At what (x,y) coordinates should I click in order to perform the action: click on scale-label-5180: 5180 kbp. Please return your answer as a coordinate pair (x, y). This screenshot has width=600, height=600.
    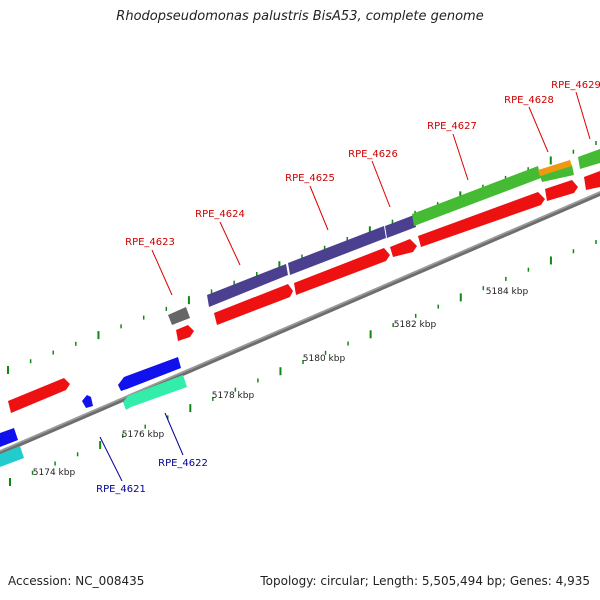
    Looking at the image, I should click on (324, 359).